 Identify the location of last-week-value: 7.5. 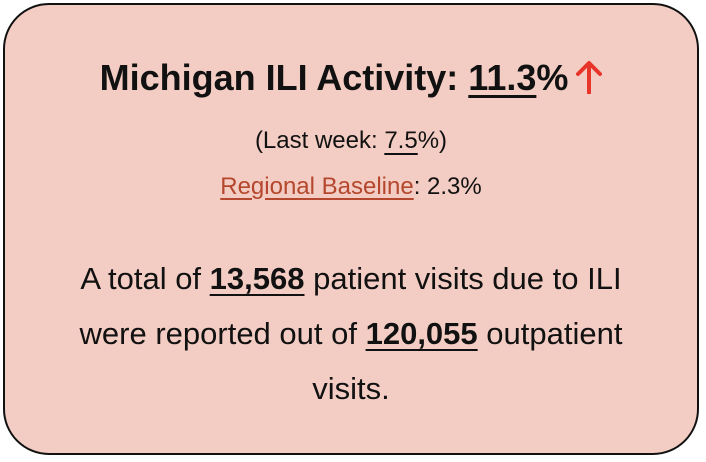
(401, 140).